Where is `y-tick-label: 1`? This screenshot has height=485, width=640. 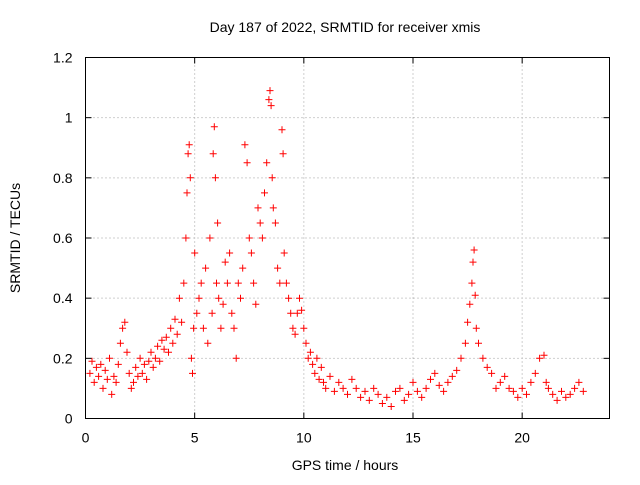
y-tick-label: 1 is located at coordinates (69, 118).